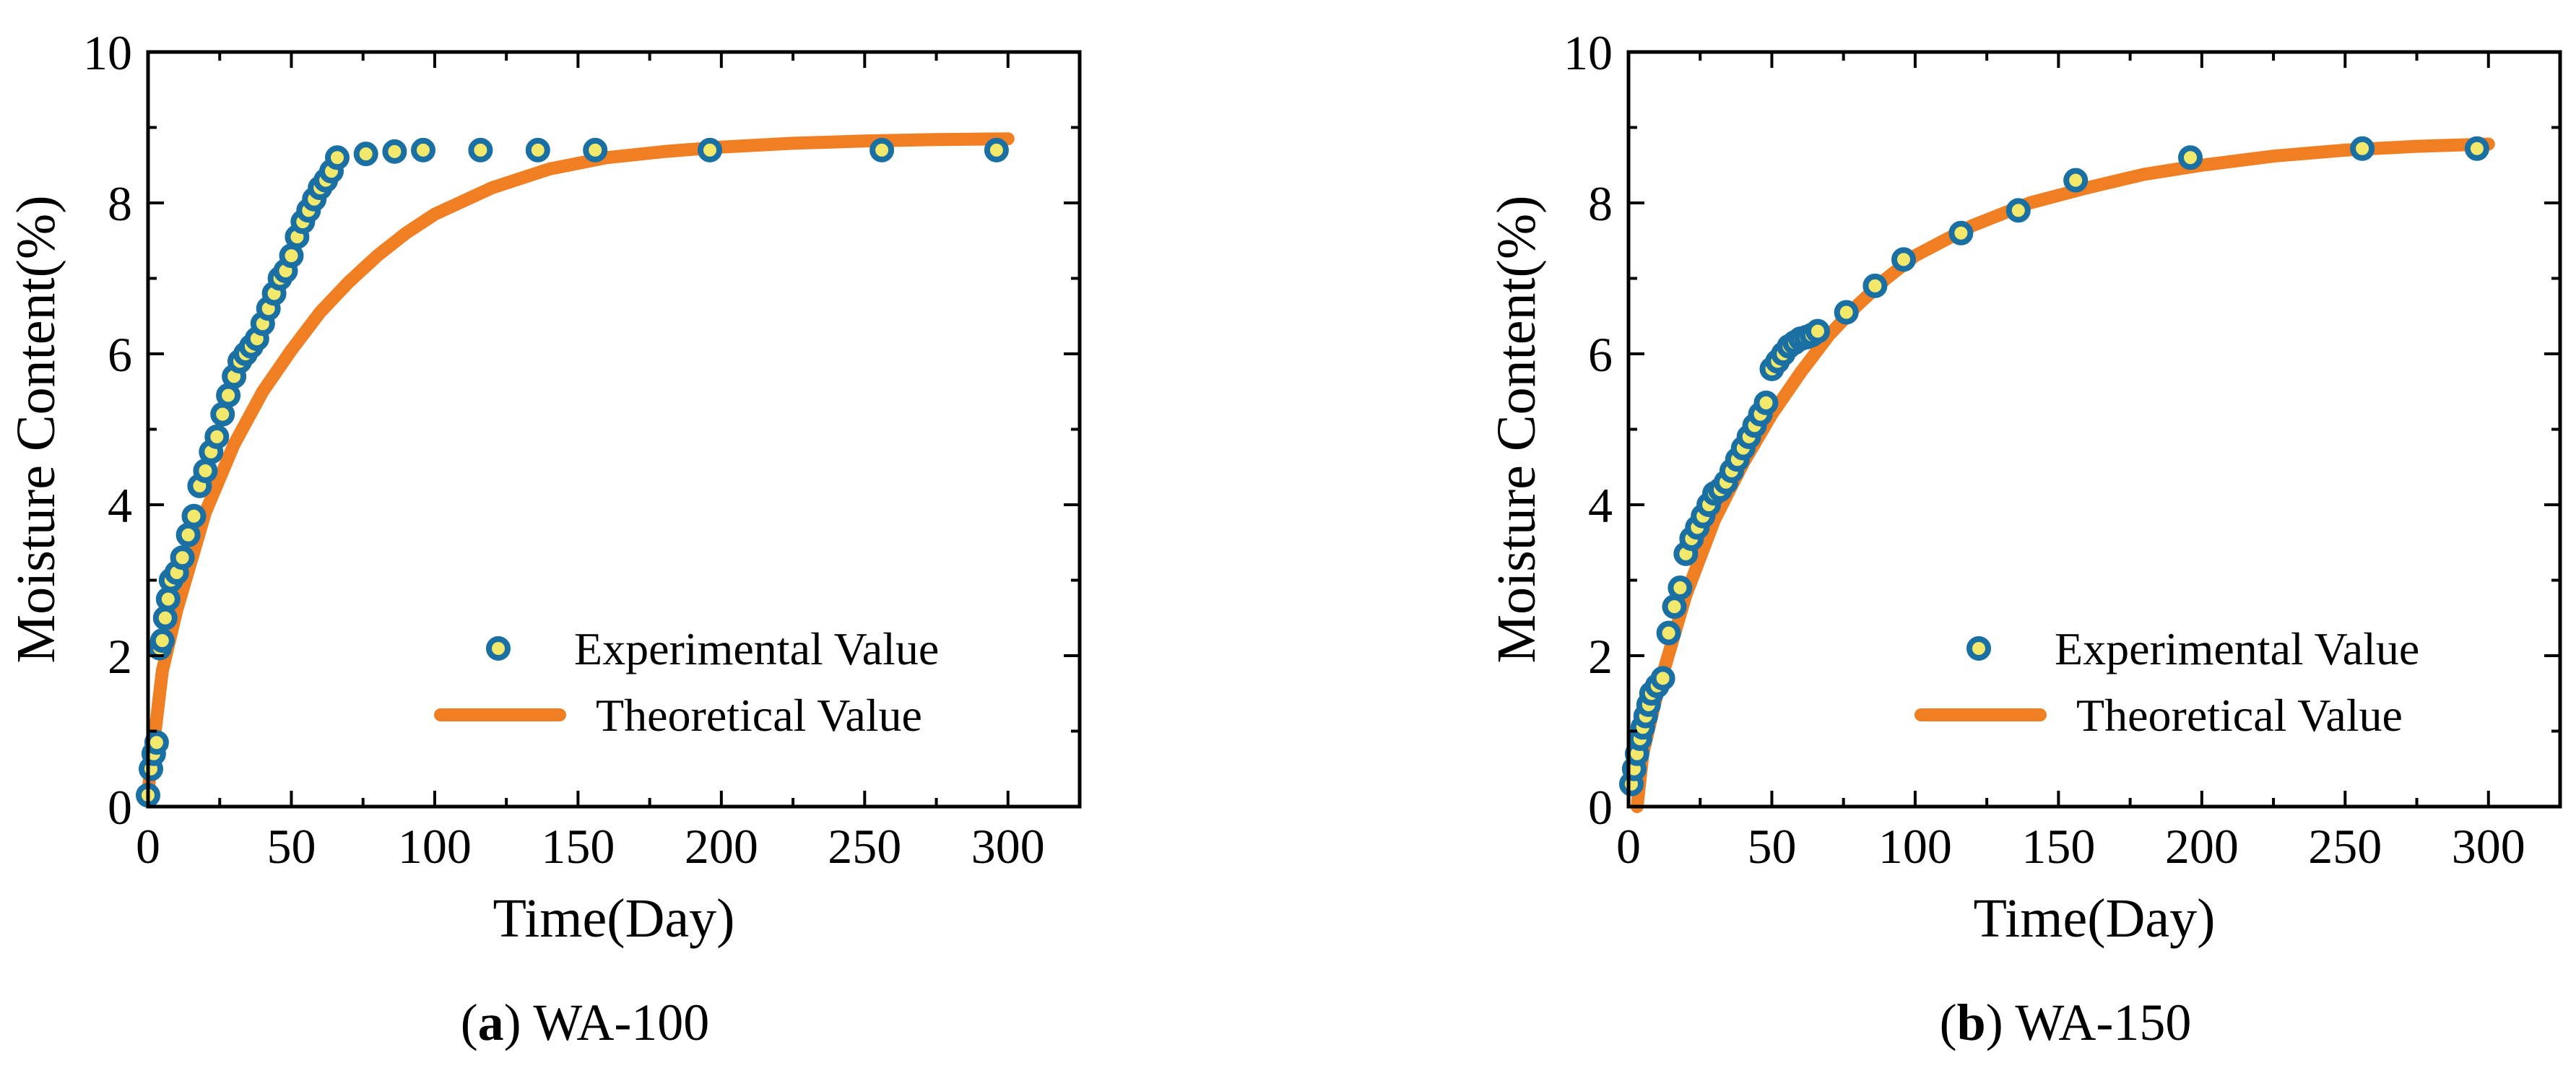 This screenshot has width=2576, height=1081. What do you see at coordinates (1915, 846) in the screenshot?
I see `panel-b-x-tick-label: 100` at bounding box center [1915, 846].